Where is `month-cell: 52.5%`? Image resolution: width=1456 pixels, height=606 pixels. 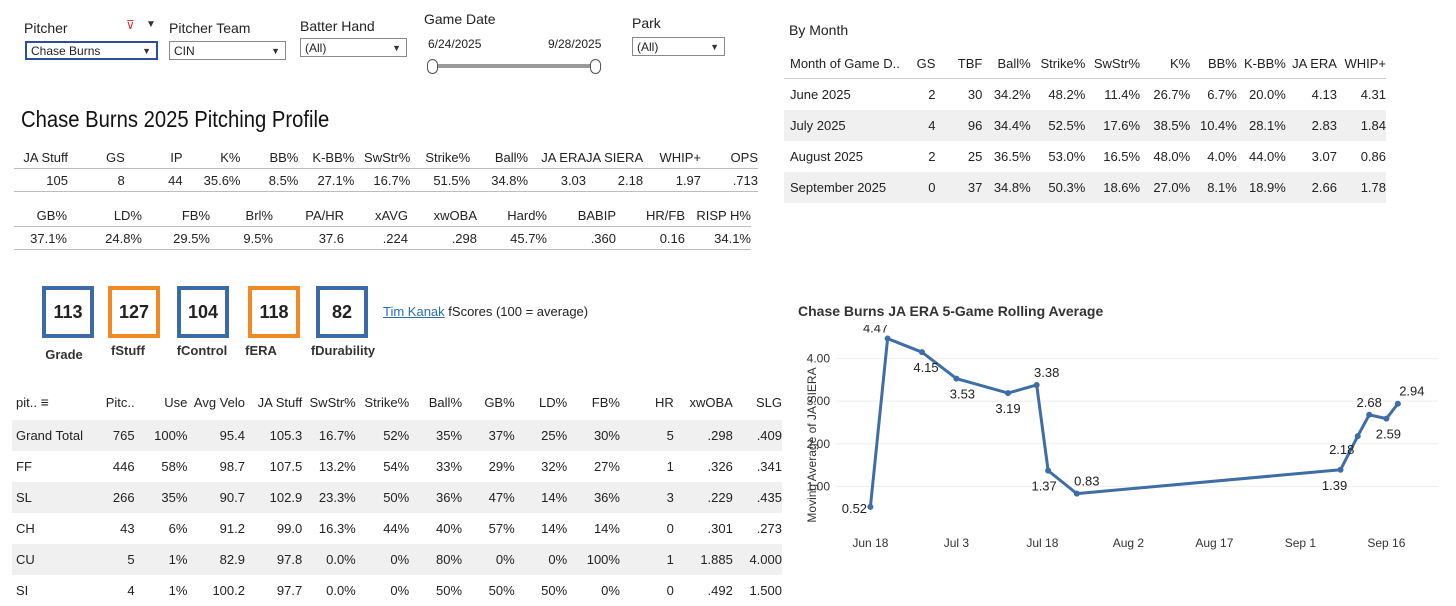
month-cell: 52.5% is located at coordinates (1058, 125).